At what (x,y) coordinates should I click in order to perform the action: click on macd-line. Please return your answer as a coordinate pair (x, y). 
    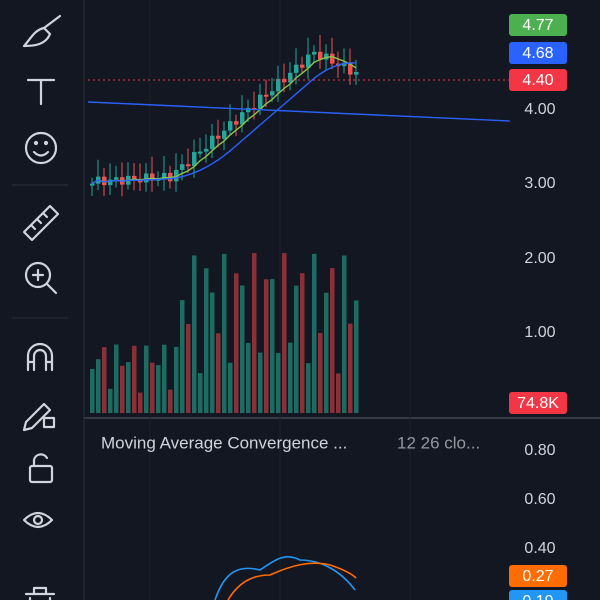
    Looking at the image, I should click on (285, 577).